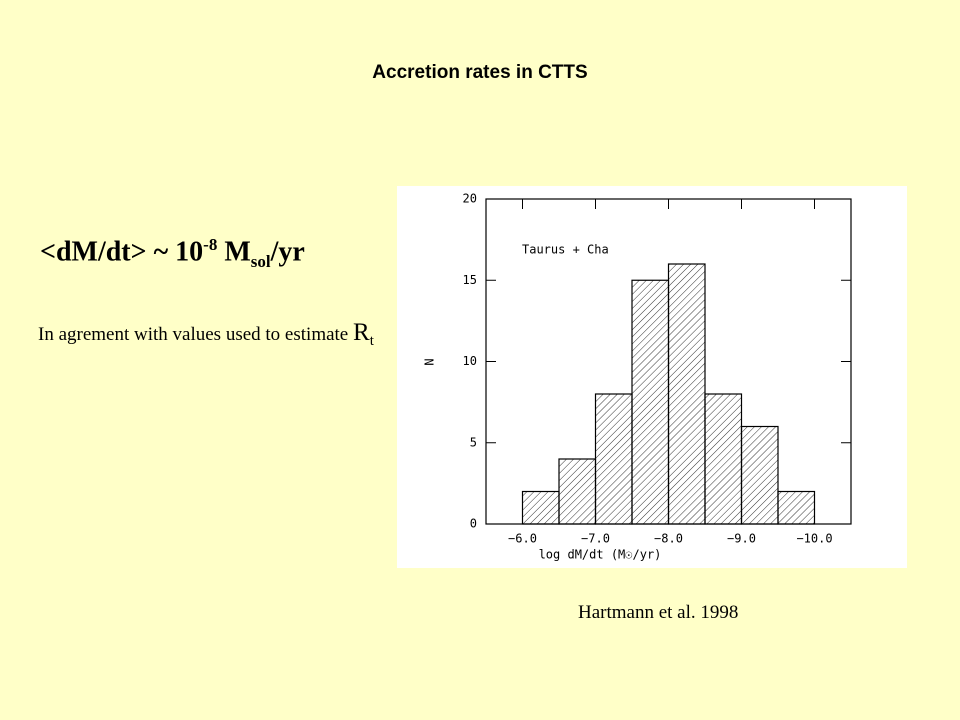 This screenshot has height=720, width=960. What do you see at coordinates (595, 539) in the screenshot?
I see `x-tick-label: −7.0` at bounding box center [595, 539].